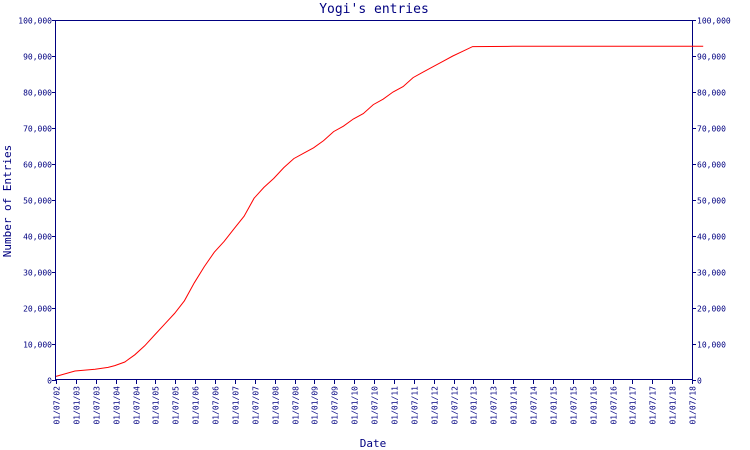 The image size is (750, 450). What do you see at coordinates (296, 405) in the screenshot?
I see `x-tick-label: 01/07/08` at bounding box center [296, 405].